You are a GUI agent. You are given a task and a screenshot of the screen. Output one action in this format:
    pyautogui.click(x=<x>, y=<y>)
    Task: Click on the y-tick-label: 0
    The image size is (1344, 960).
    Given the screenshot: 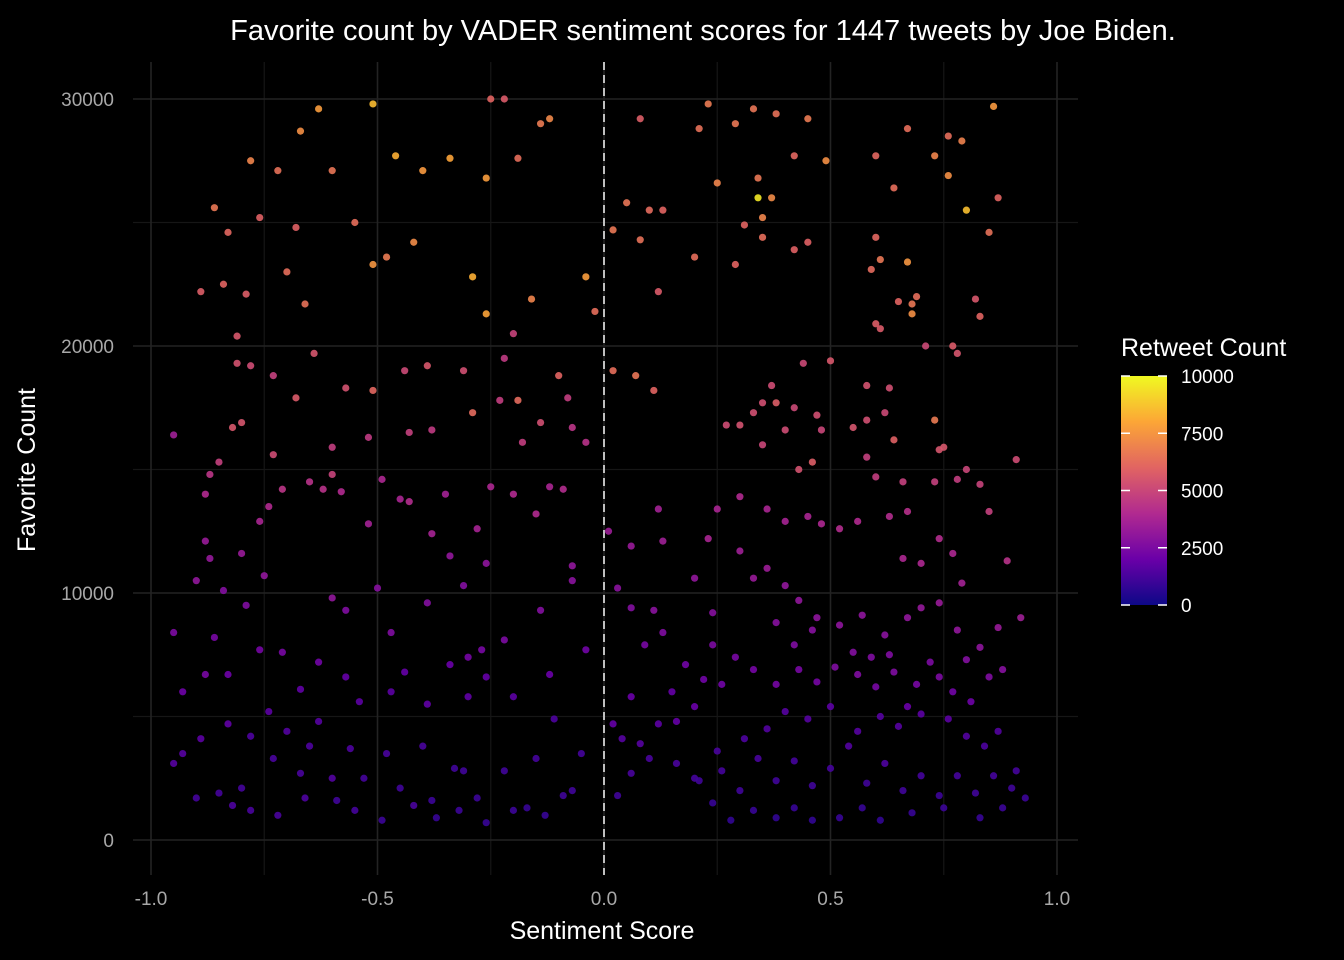 What is the action you would take?
    pyautogui.click(x=108, y=841)
    